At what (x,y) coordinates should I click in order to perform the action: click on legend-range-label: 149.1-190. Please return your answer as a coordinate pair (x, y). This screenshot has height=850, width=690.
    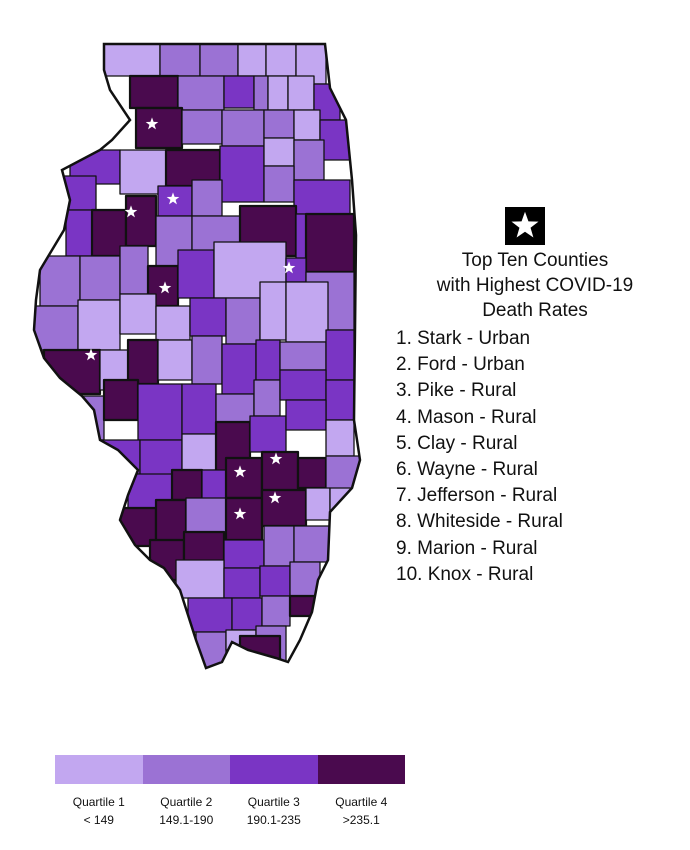
    Looking at the image, I should click on (186, 820).